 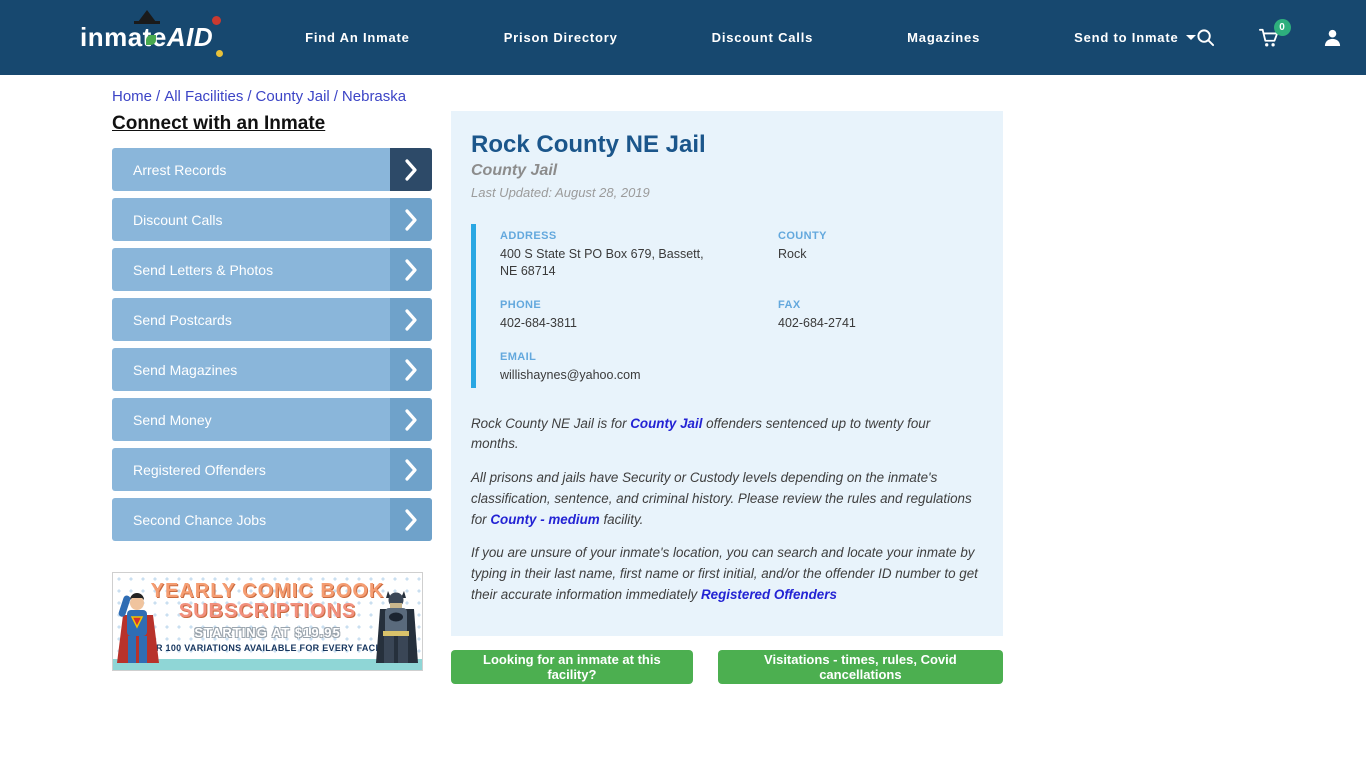 I want to click on sidebar-item-label: Send Postcards, so click(x=182, y=319).